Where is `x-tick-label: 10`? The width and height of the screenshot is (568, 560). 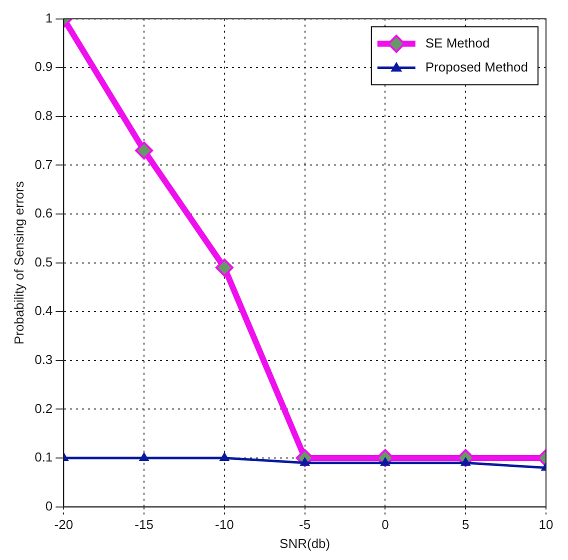
x-tick-label: 10 is located at coordinates (546, 524).